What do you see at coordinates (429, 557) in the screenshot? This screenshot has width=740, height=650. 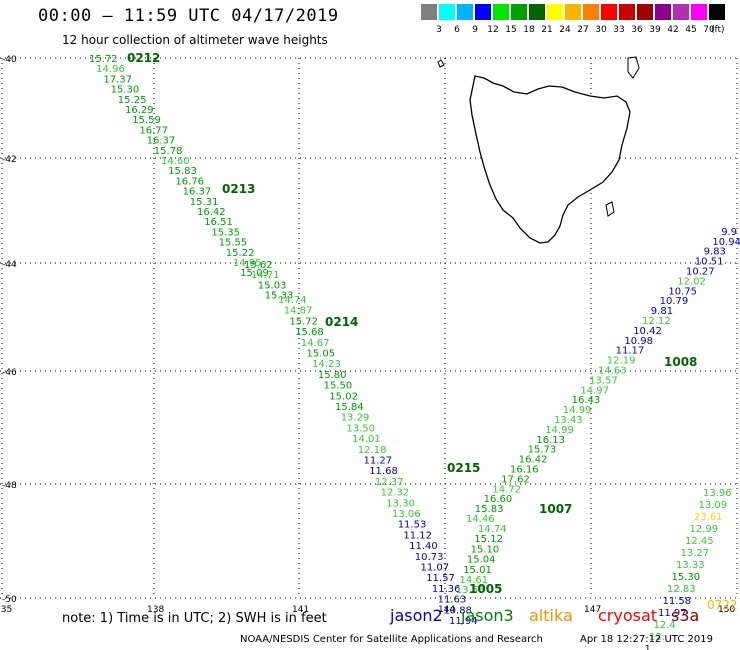 I see `swh-value: 10.73` at bounding box center [429, 557].